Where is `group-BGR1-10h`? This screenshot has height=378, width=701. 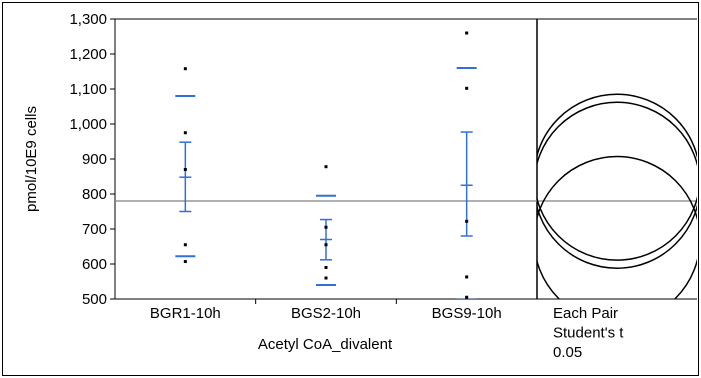 group-BGR1-10h is located at coordinates (185, 165).